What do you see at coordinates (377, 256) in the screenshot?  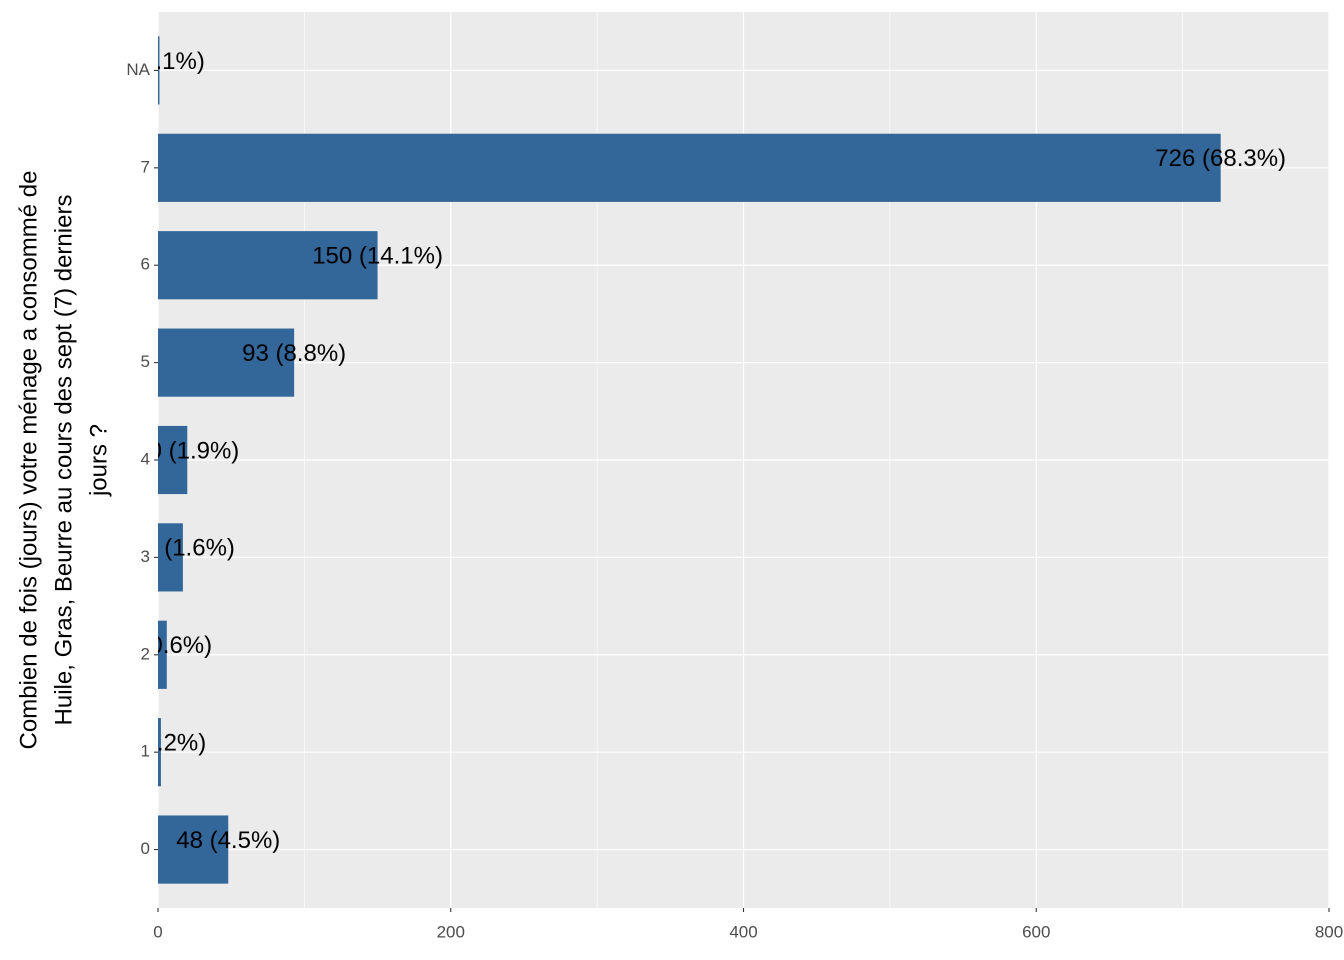 I see `value-label: 150 (14.1%)` at bounding box center [377, 256].